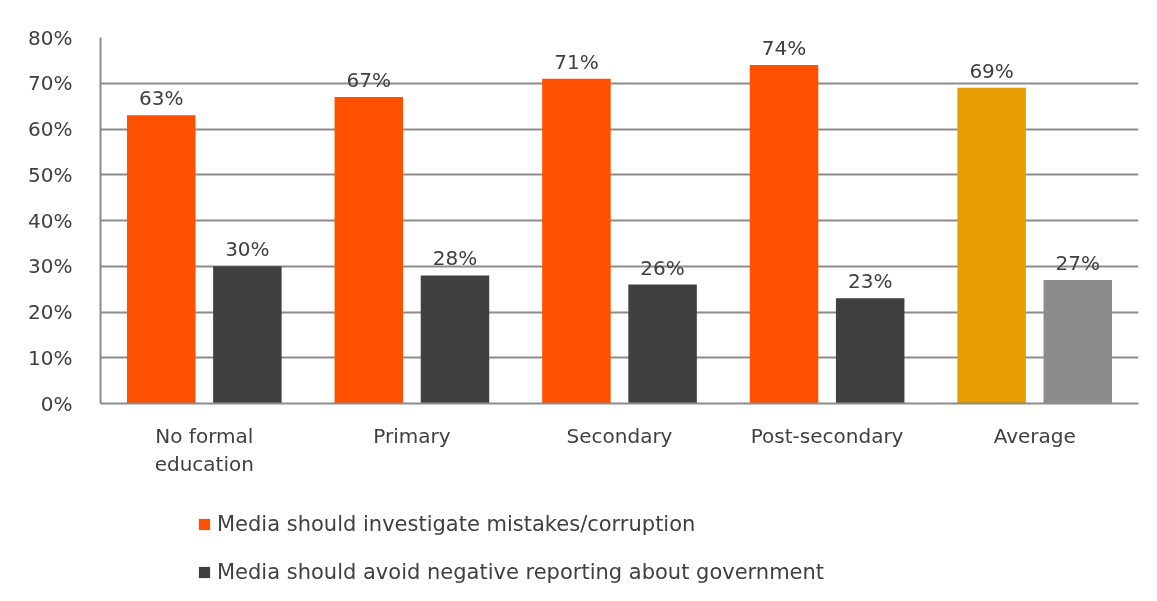  Describe the element at coordinates (576, 61) in the screenshot. I see `data-label: 71%` at that location.